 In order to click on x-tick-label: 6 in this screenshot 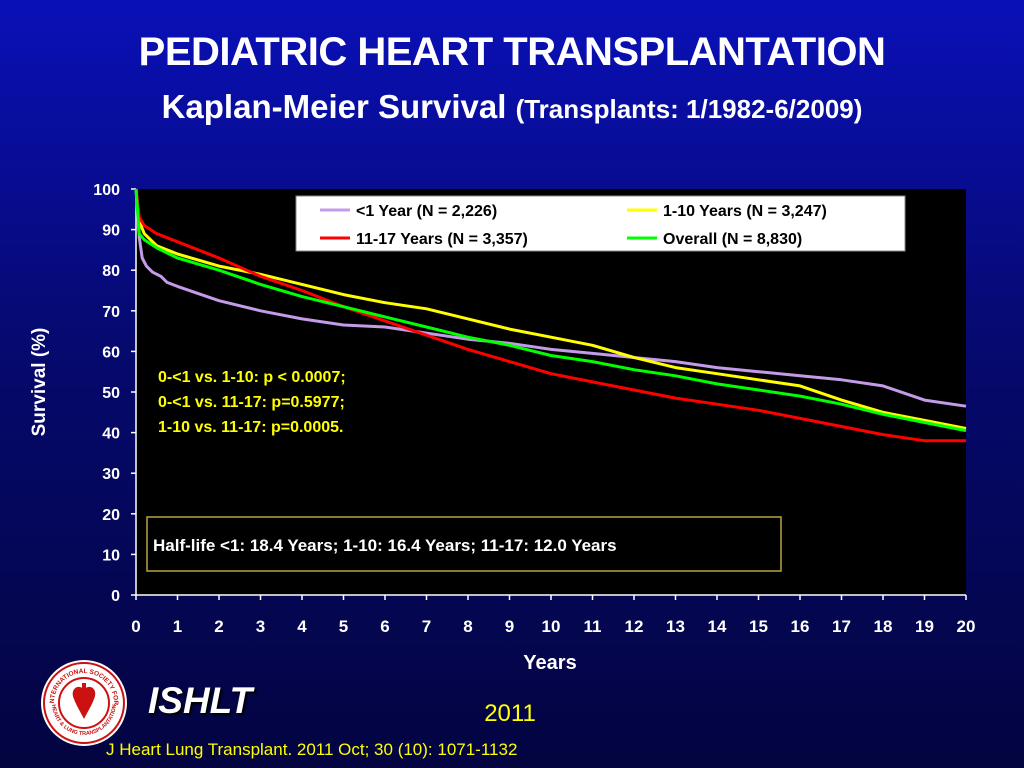, I will do `click(384, 626)`.